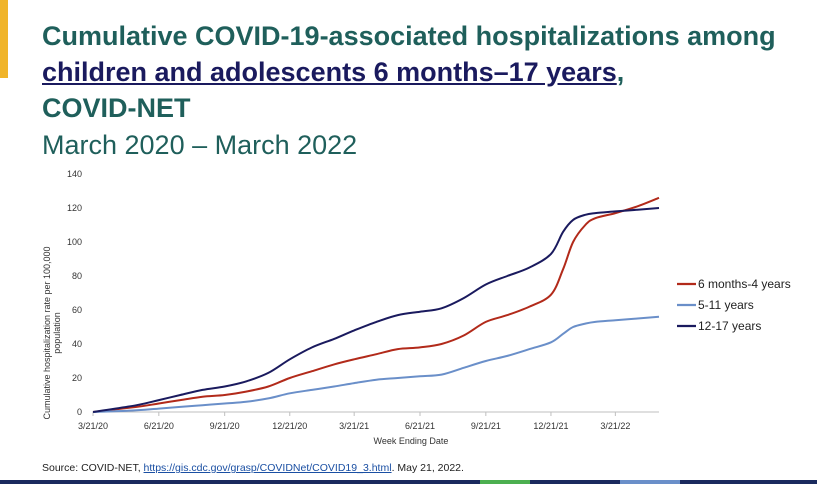 The height and width of the screenshot is (484, 817). What do you see at coordinates (726, 305) in the screenshot?
I see `legend-label-2: 5-11 years` at bounding box center [726, 305].